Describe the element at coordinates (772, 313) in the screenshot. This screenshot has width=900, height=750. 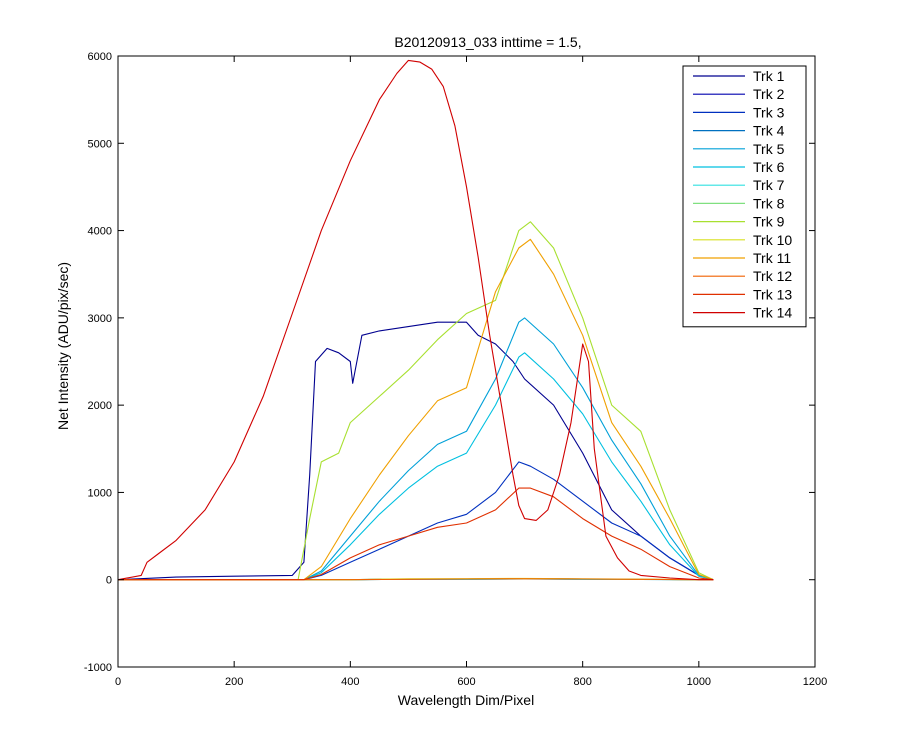
I see `legend-label-trk-14: Trk 14` at that location.